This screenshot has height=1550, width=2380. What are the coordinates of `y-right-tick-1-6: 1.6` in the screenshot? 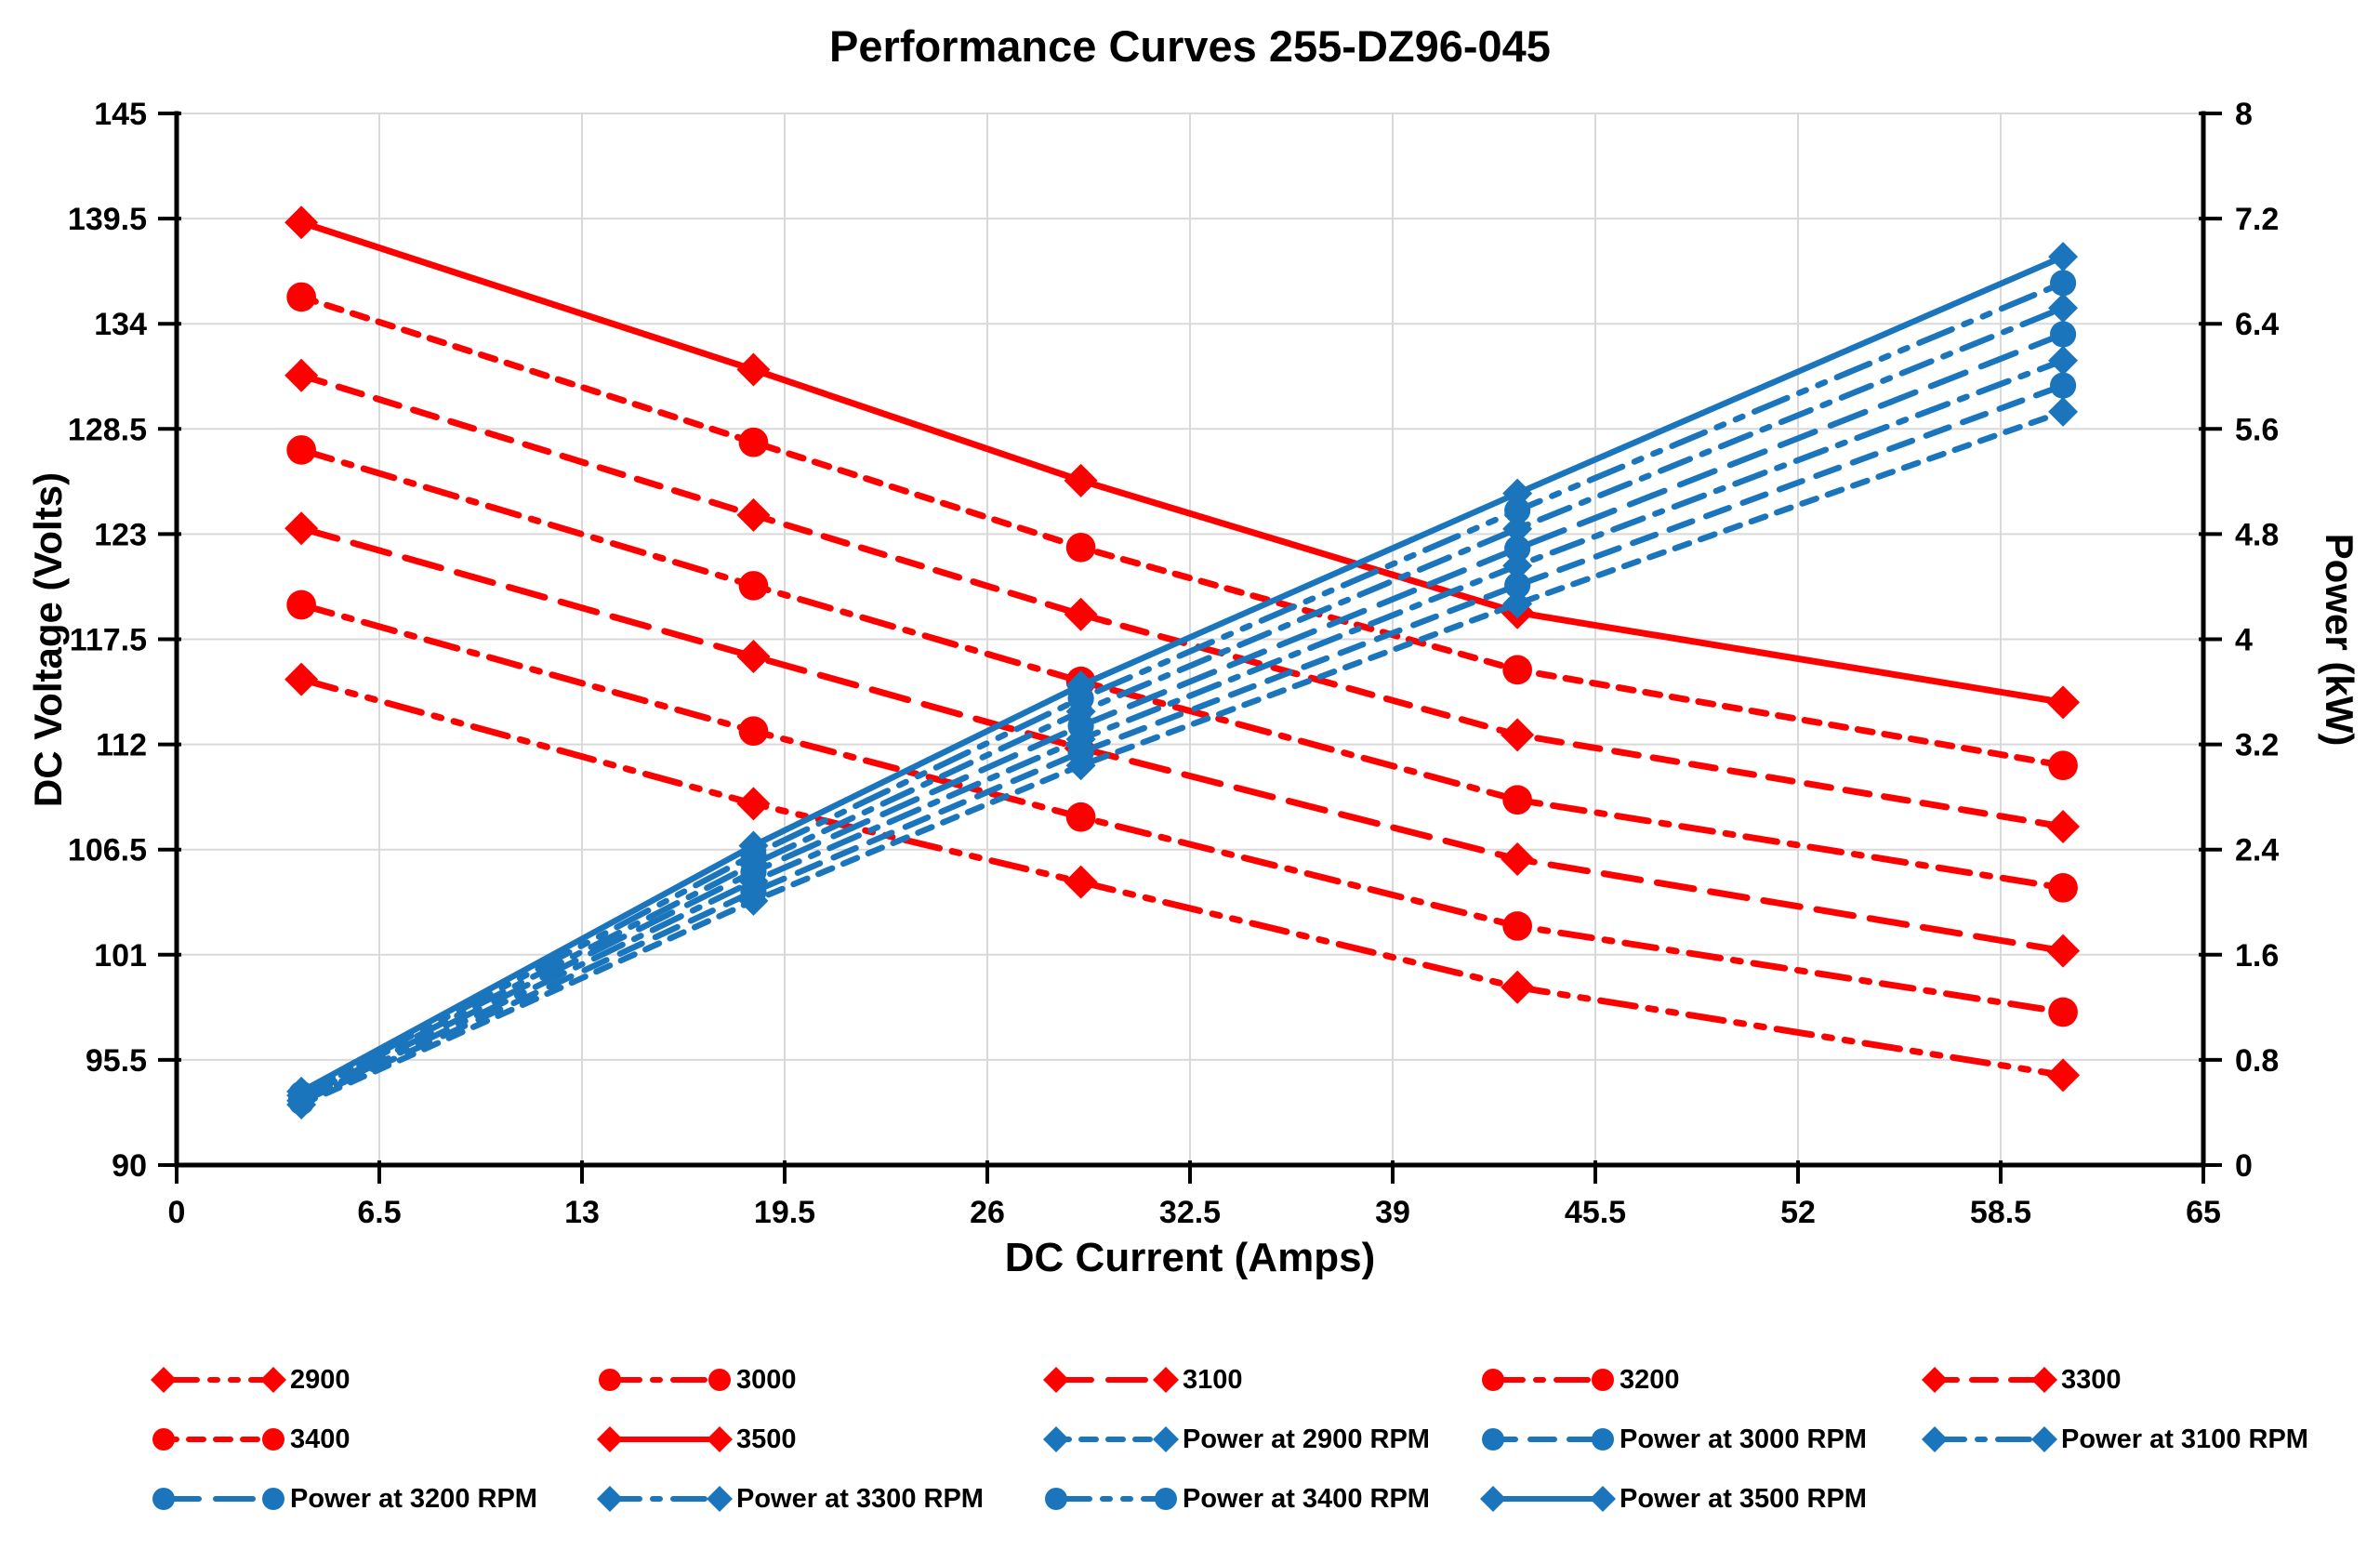 It's located at (2257, 956).